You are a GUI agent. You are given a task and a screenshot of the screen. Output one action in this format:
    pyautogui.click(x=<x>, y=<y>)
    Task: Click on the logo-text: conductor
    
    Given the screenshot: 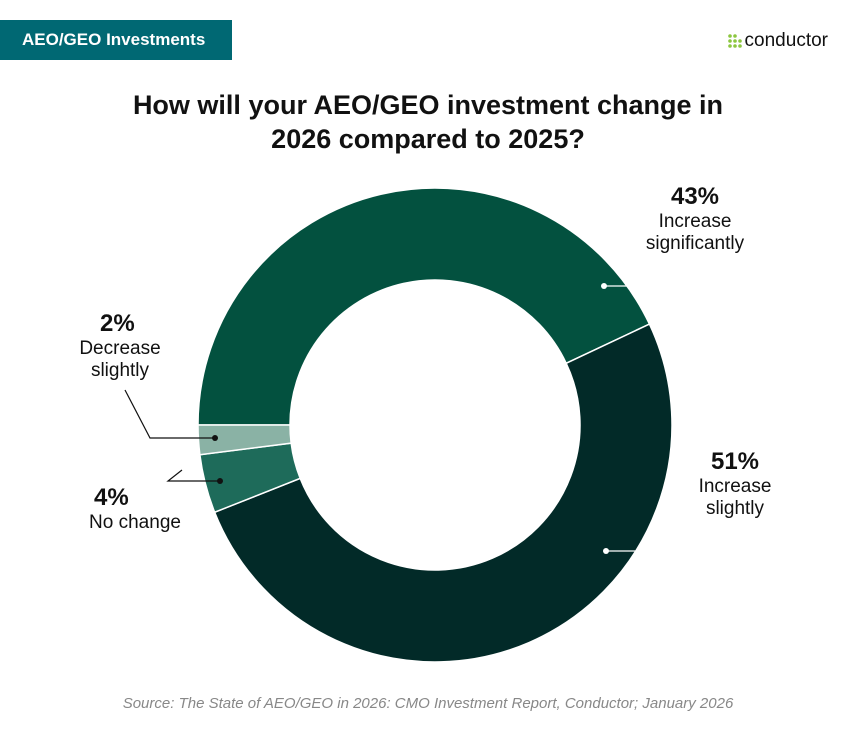 What is the action you would take?
    pyautogui.click(x=786, y=40)
    